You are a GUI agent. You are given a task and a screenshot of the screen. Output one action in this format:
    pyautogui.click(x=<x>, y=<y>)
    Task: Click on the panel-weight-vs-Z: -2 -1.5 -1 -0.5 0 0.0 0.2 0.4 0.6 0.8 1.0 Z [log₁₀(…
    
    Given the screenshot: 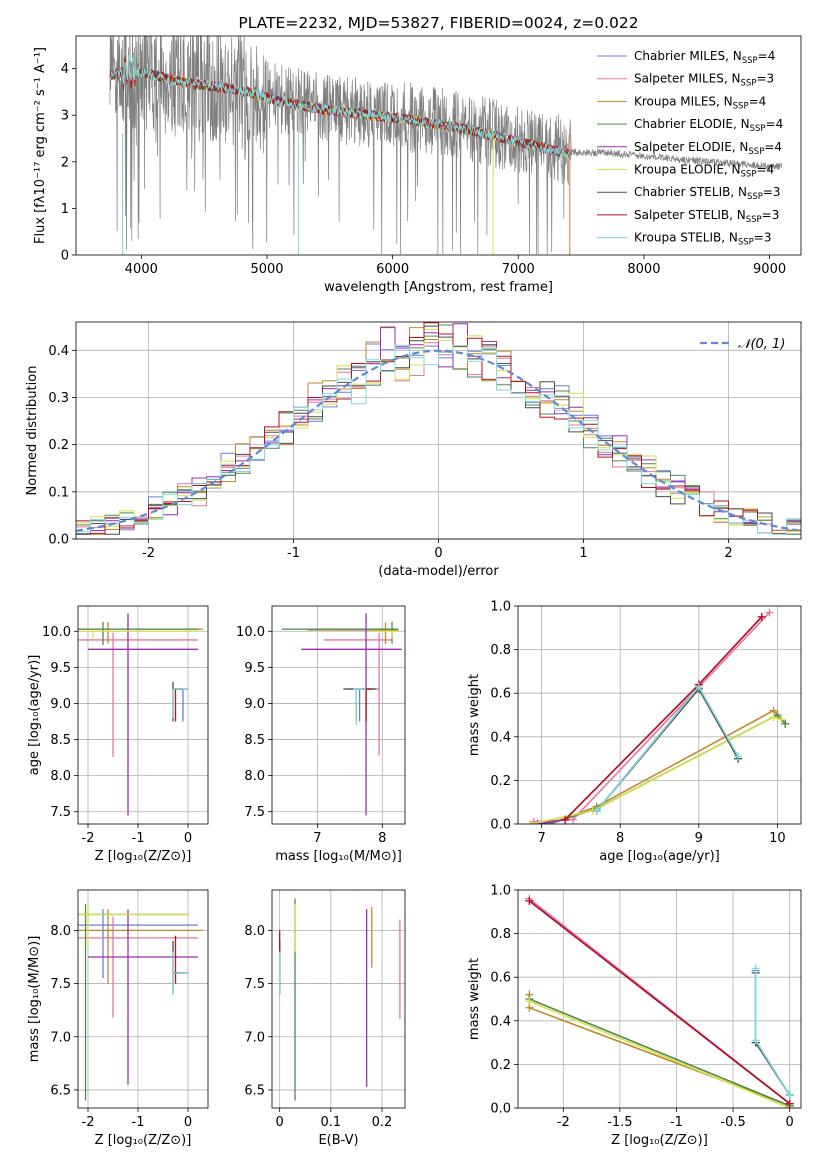 What is the action you would take?
    pyautogui.click(x=634, y=1016)
    